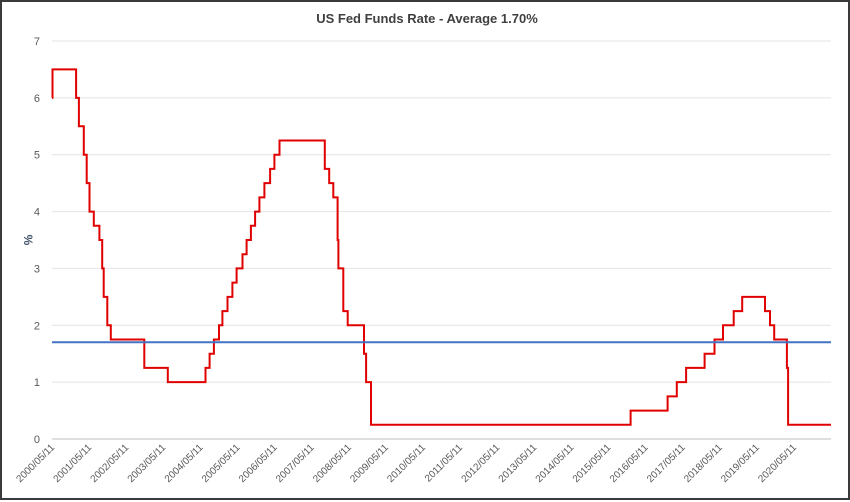  I want to click on x-tick-label: 2002/05/11, so click(110, 463).